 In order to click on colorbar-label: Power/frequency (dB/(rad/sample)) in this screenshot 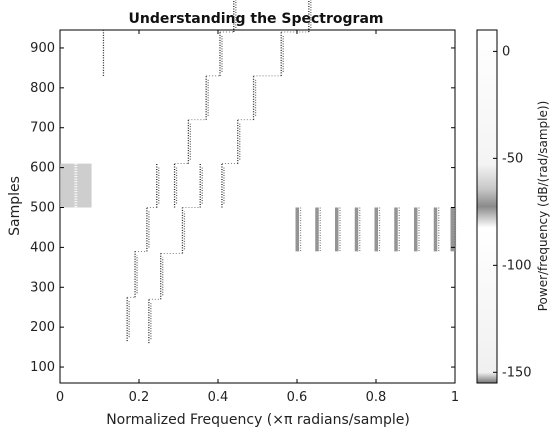, I will do `click(543, 206)`.